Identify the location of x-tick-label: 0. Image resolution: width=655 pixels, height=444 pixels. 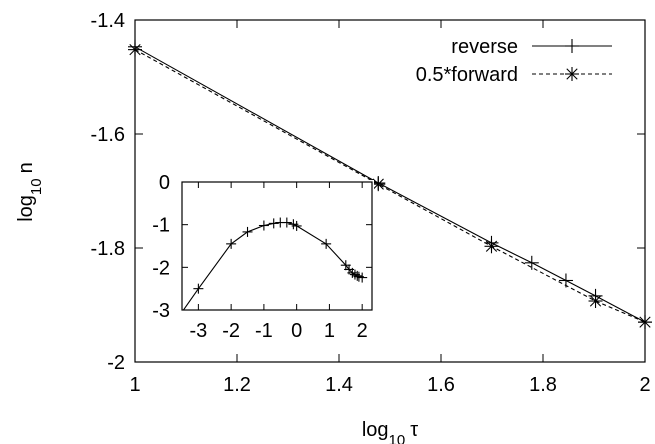
(296, 331).